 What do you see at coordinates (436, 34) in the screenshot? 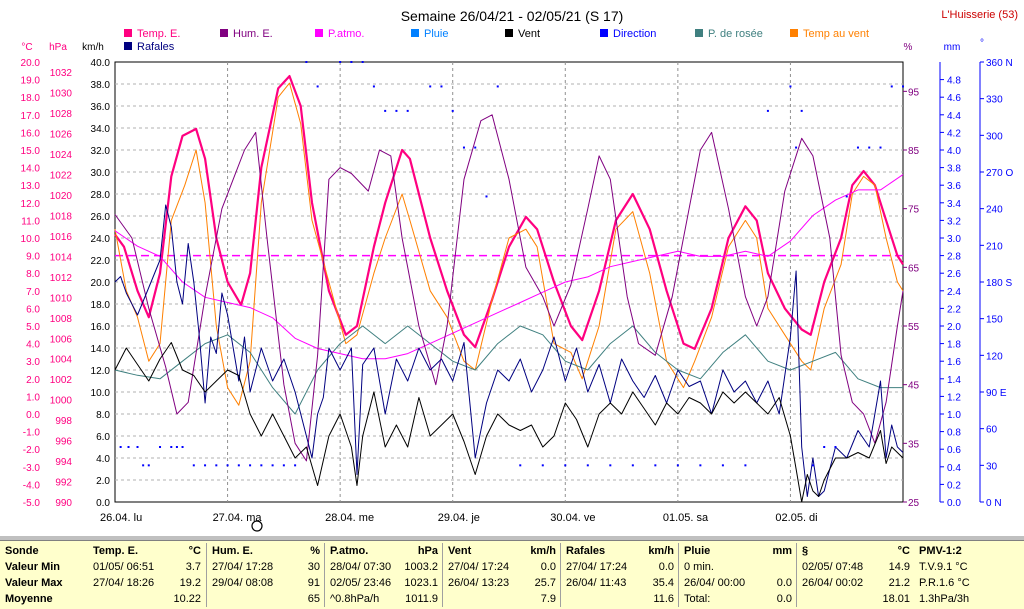
I see `legend-label: Pluie` at bounding box center [436, 34].